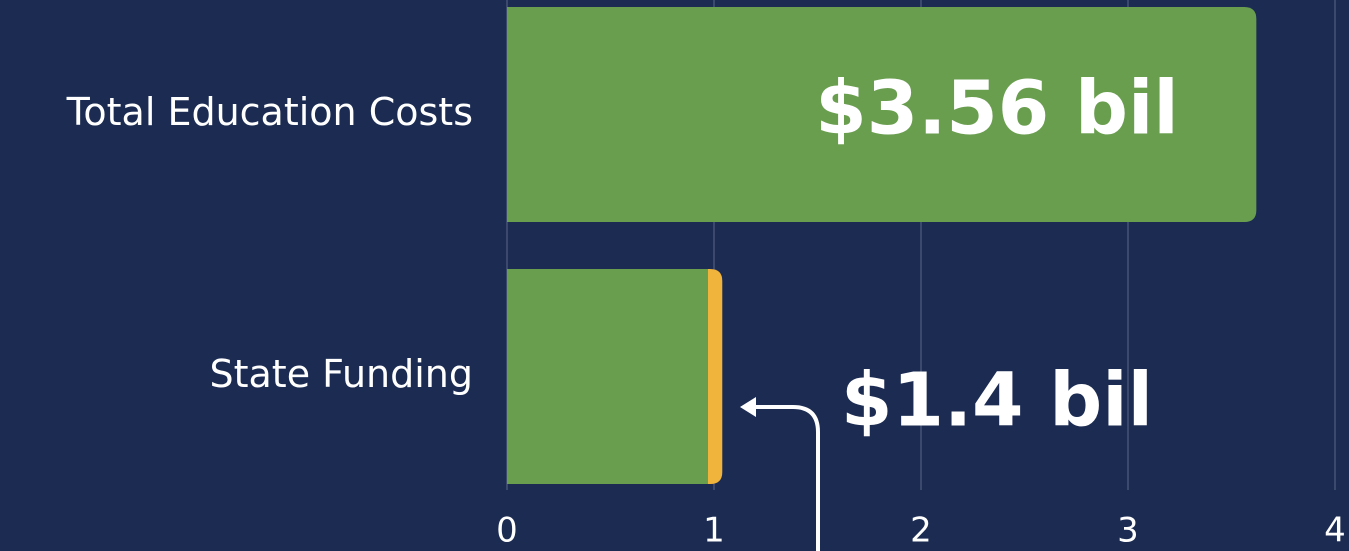 This screenshot has width=1349, height=551. What do you see at coordinates (342, 374) in the screenshot?
I see `y-tick-label: State Funding` at bounding box center [342, 374].